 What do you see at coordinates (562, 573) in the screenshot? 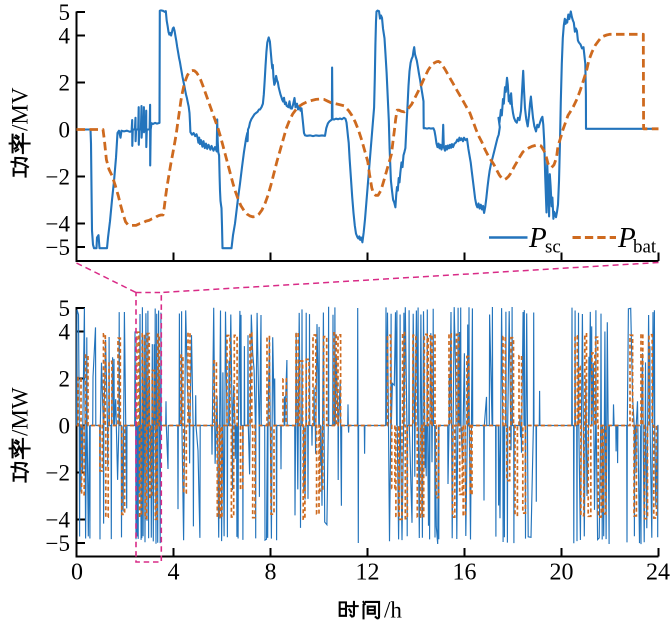
I see `svg-text: 20` at bounding box center [562, 573].